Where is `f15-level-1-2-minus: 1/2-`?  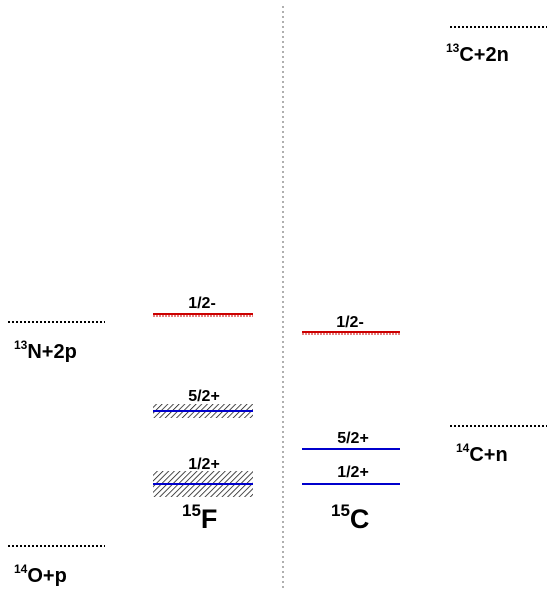
f15-level-1-2-minus: 1/2- is located at coordinates (203, 306).